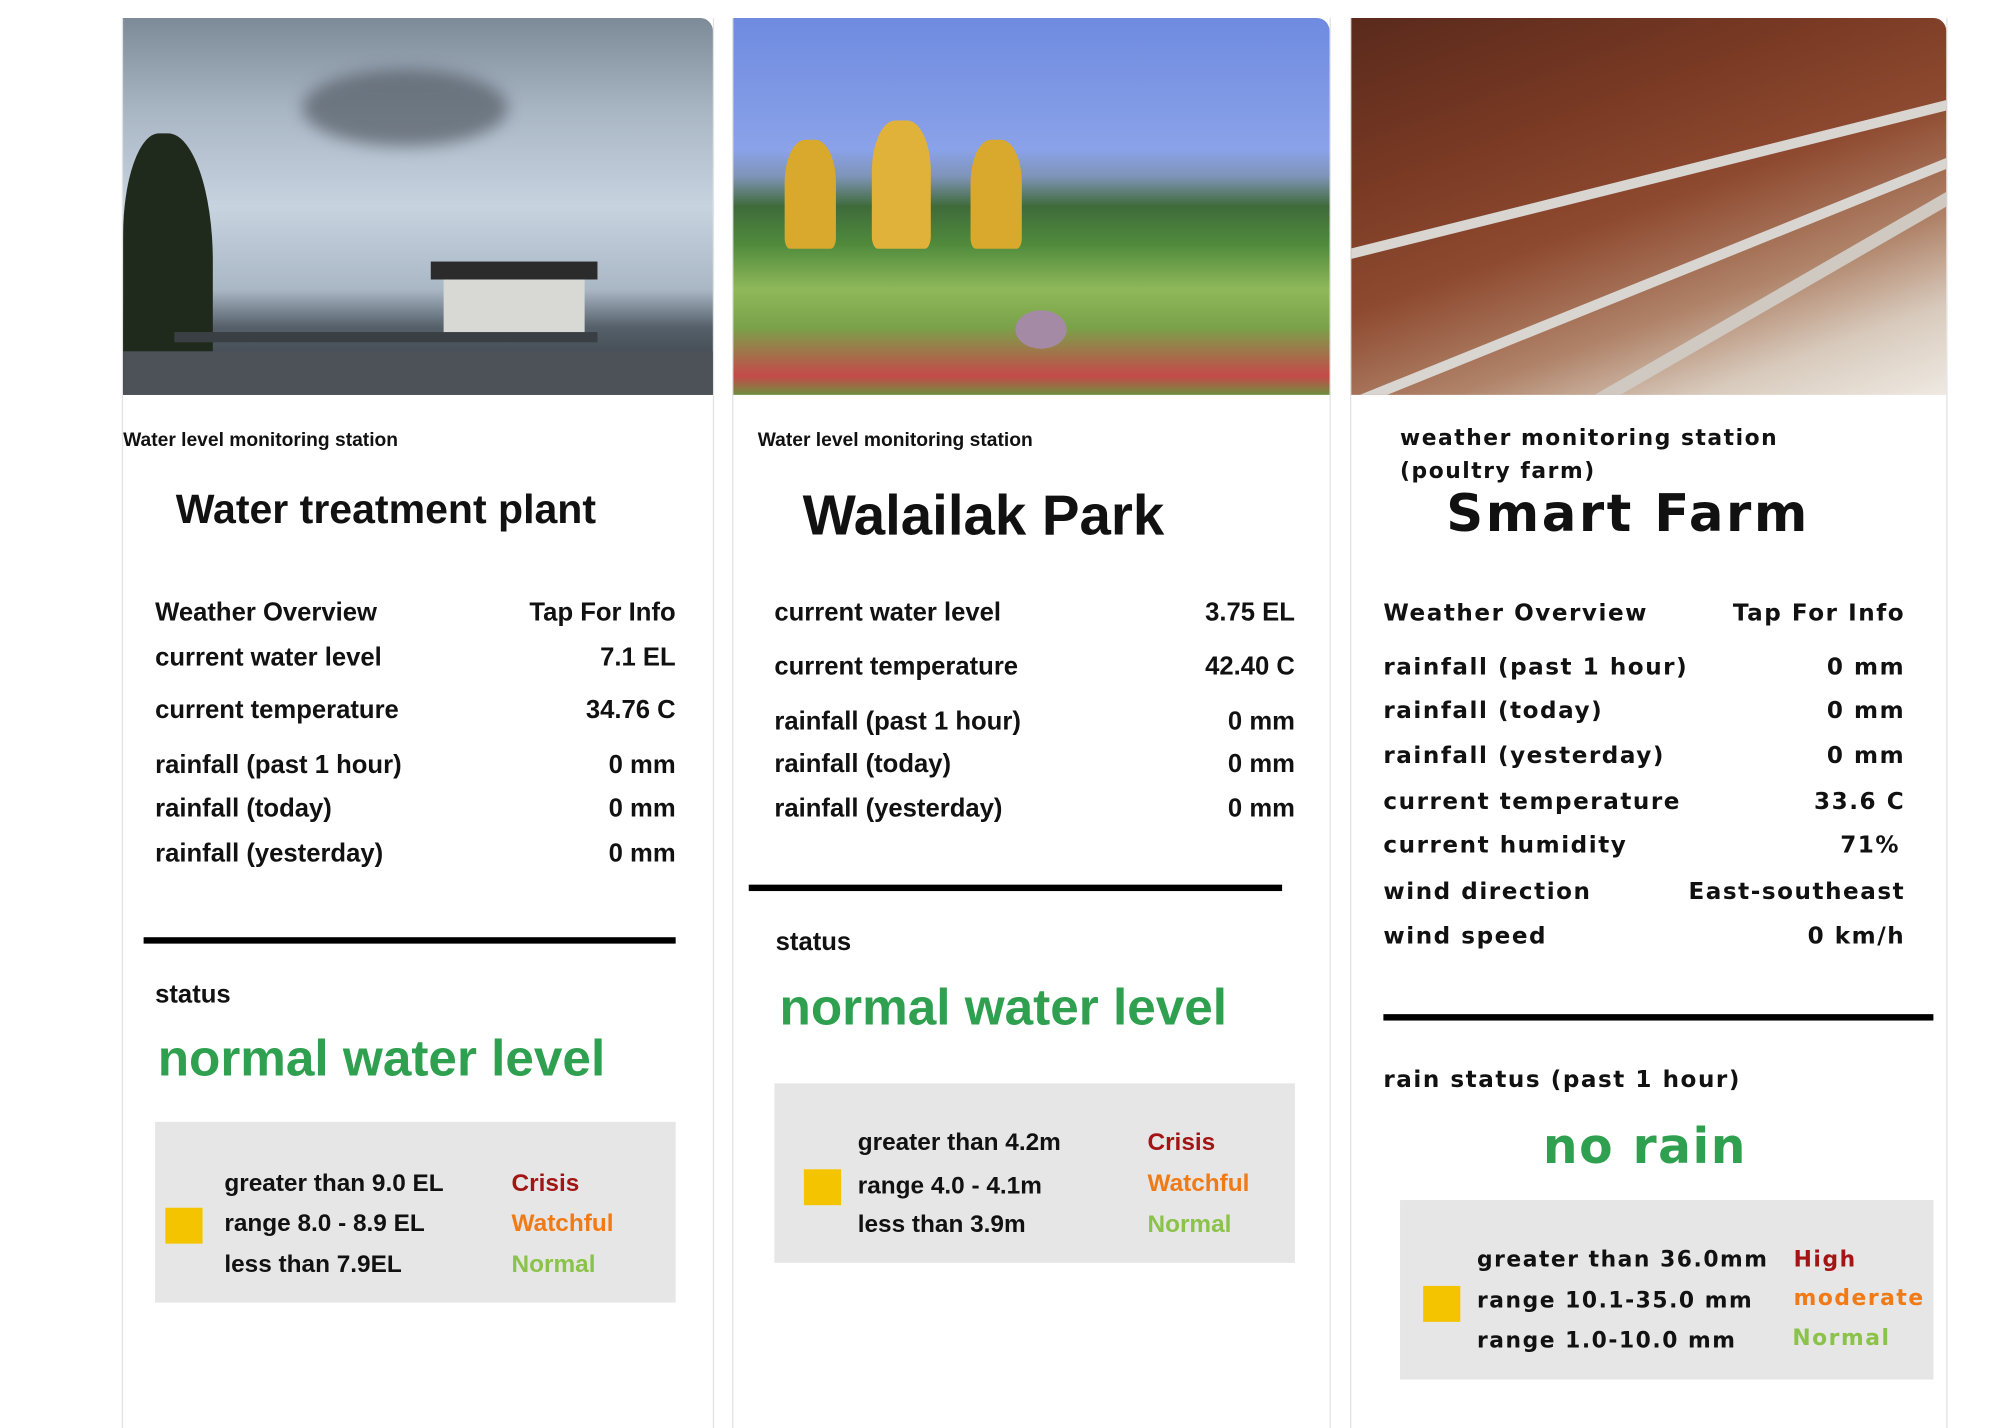  I want to click on status-value: no rain, so click(1645, 1146).